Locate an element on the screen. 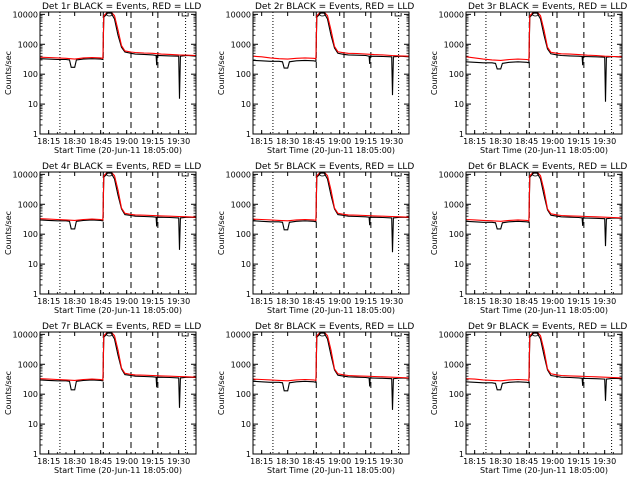 This screenshot has width=640, height=480. panel-title: Det 5r BLACK = Events, RED = LLD is located at coordinates (334, 167).